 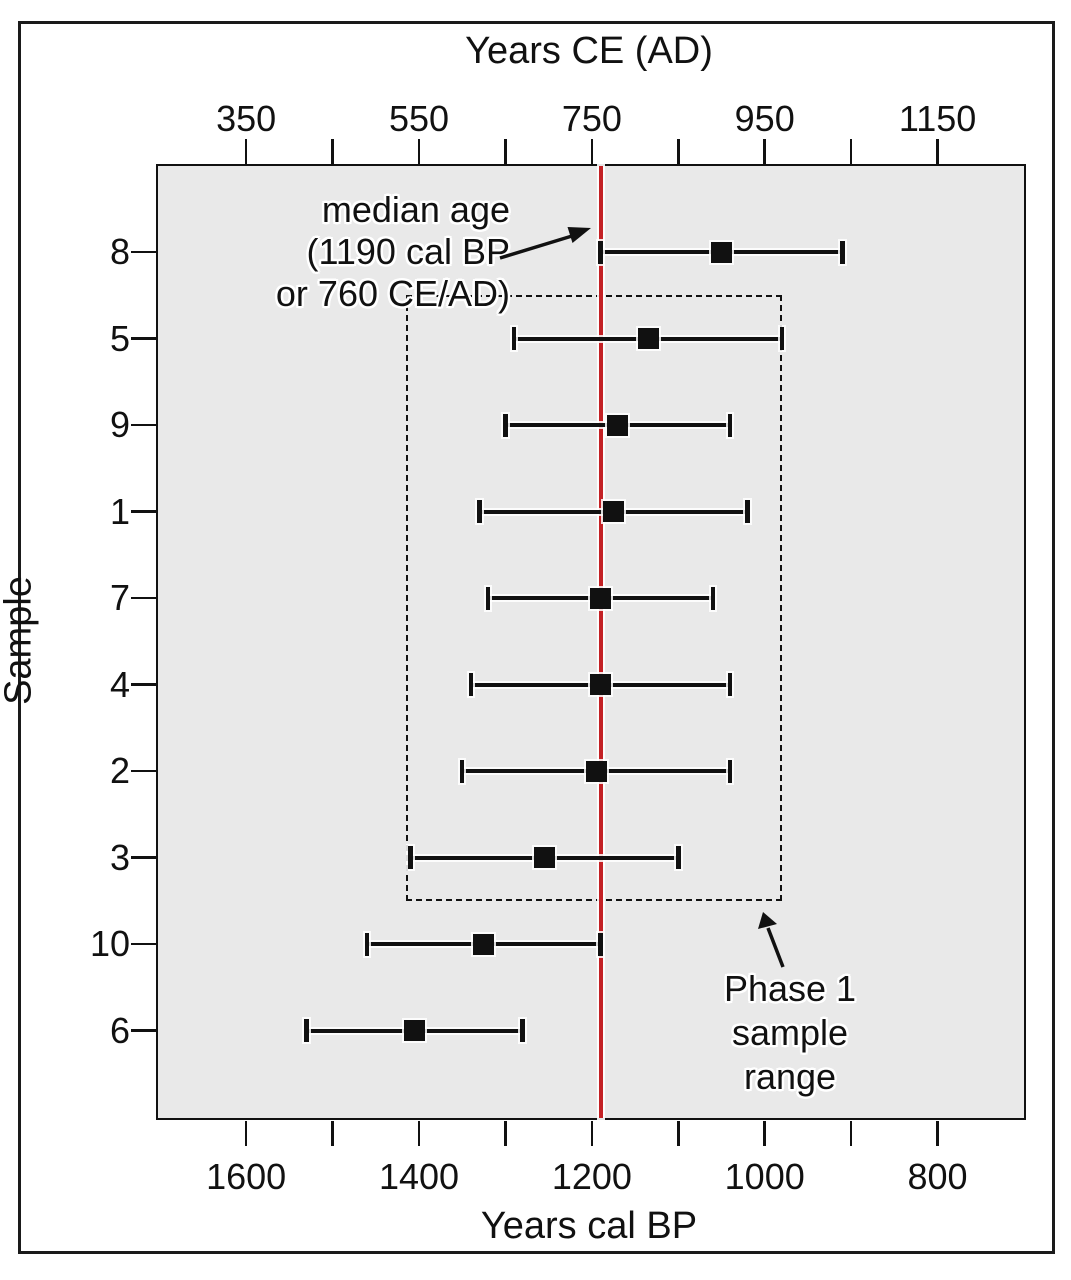 What do you see at coordinates (392, 293) in the screenshot?
I see `median-age-annotation-line3: or 760 CE/AD)` at bounding box center [392, 293].